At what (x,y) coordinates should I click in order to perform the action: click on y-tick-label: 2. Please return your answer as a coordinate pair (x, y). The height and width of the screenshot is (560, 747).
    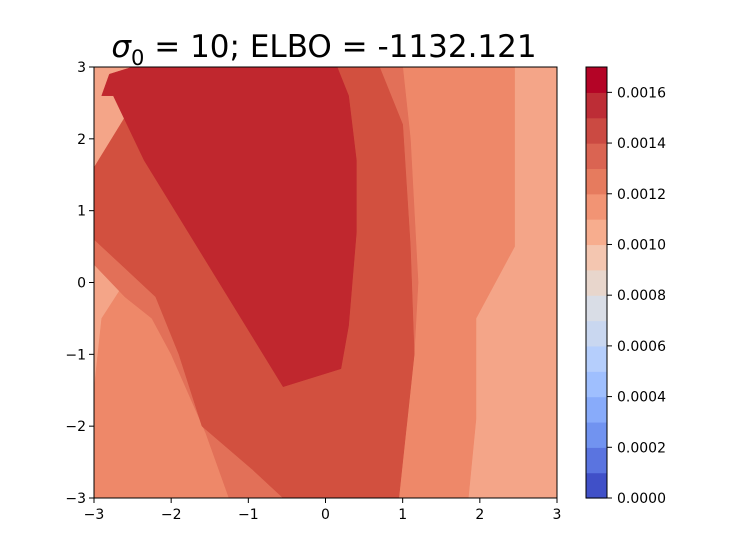
    Looking at the image, I should click on (81, 140).